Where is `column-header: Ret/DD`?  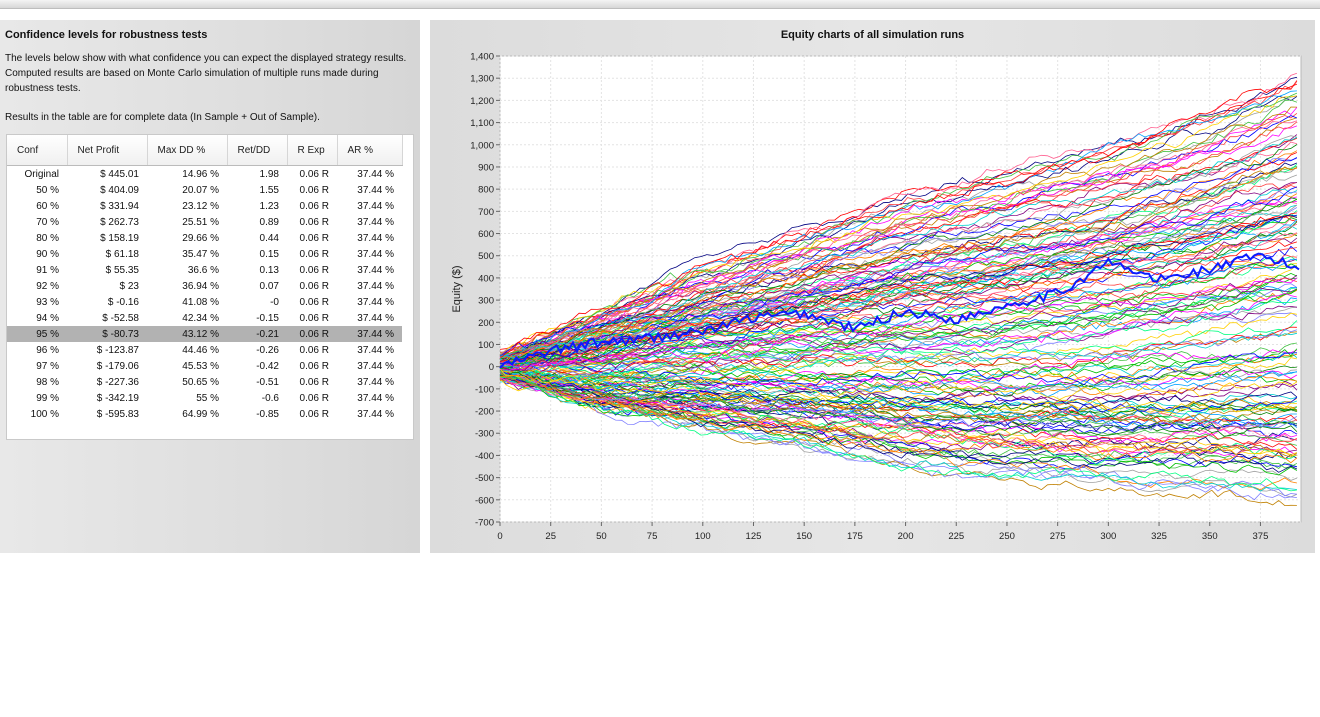 column-header: Ret/DD is located at coordinates (257, 150).